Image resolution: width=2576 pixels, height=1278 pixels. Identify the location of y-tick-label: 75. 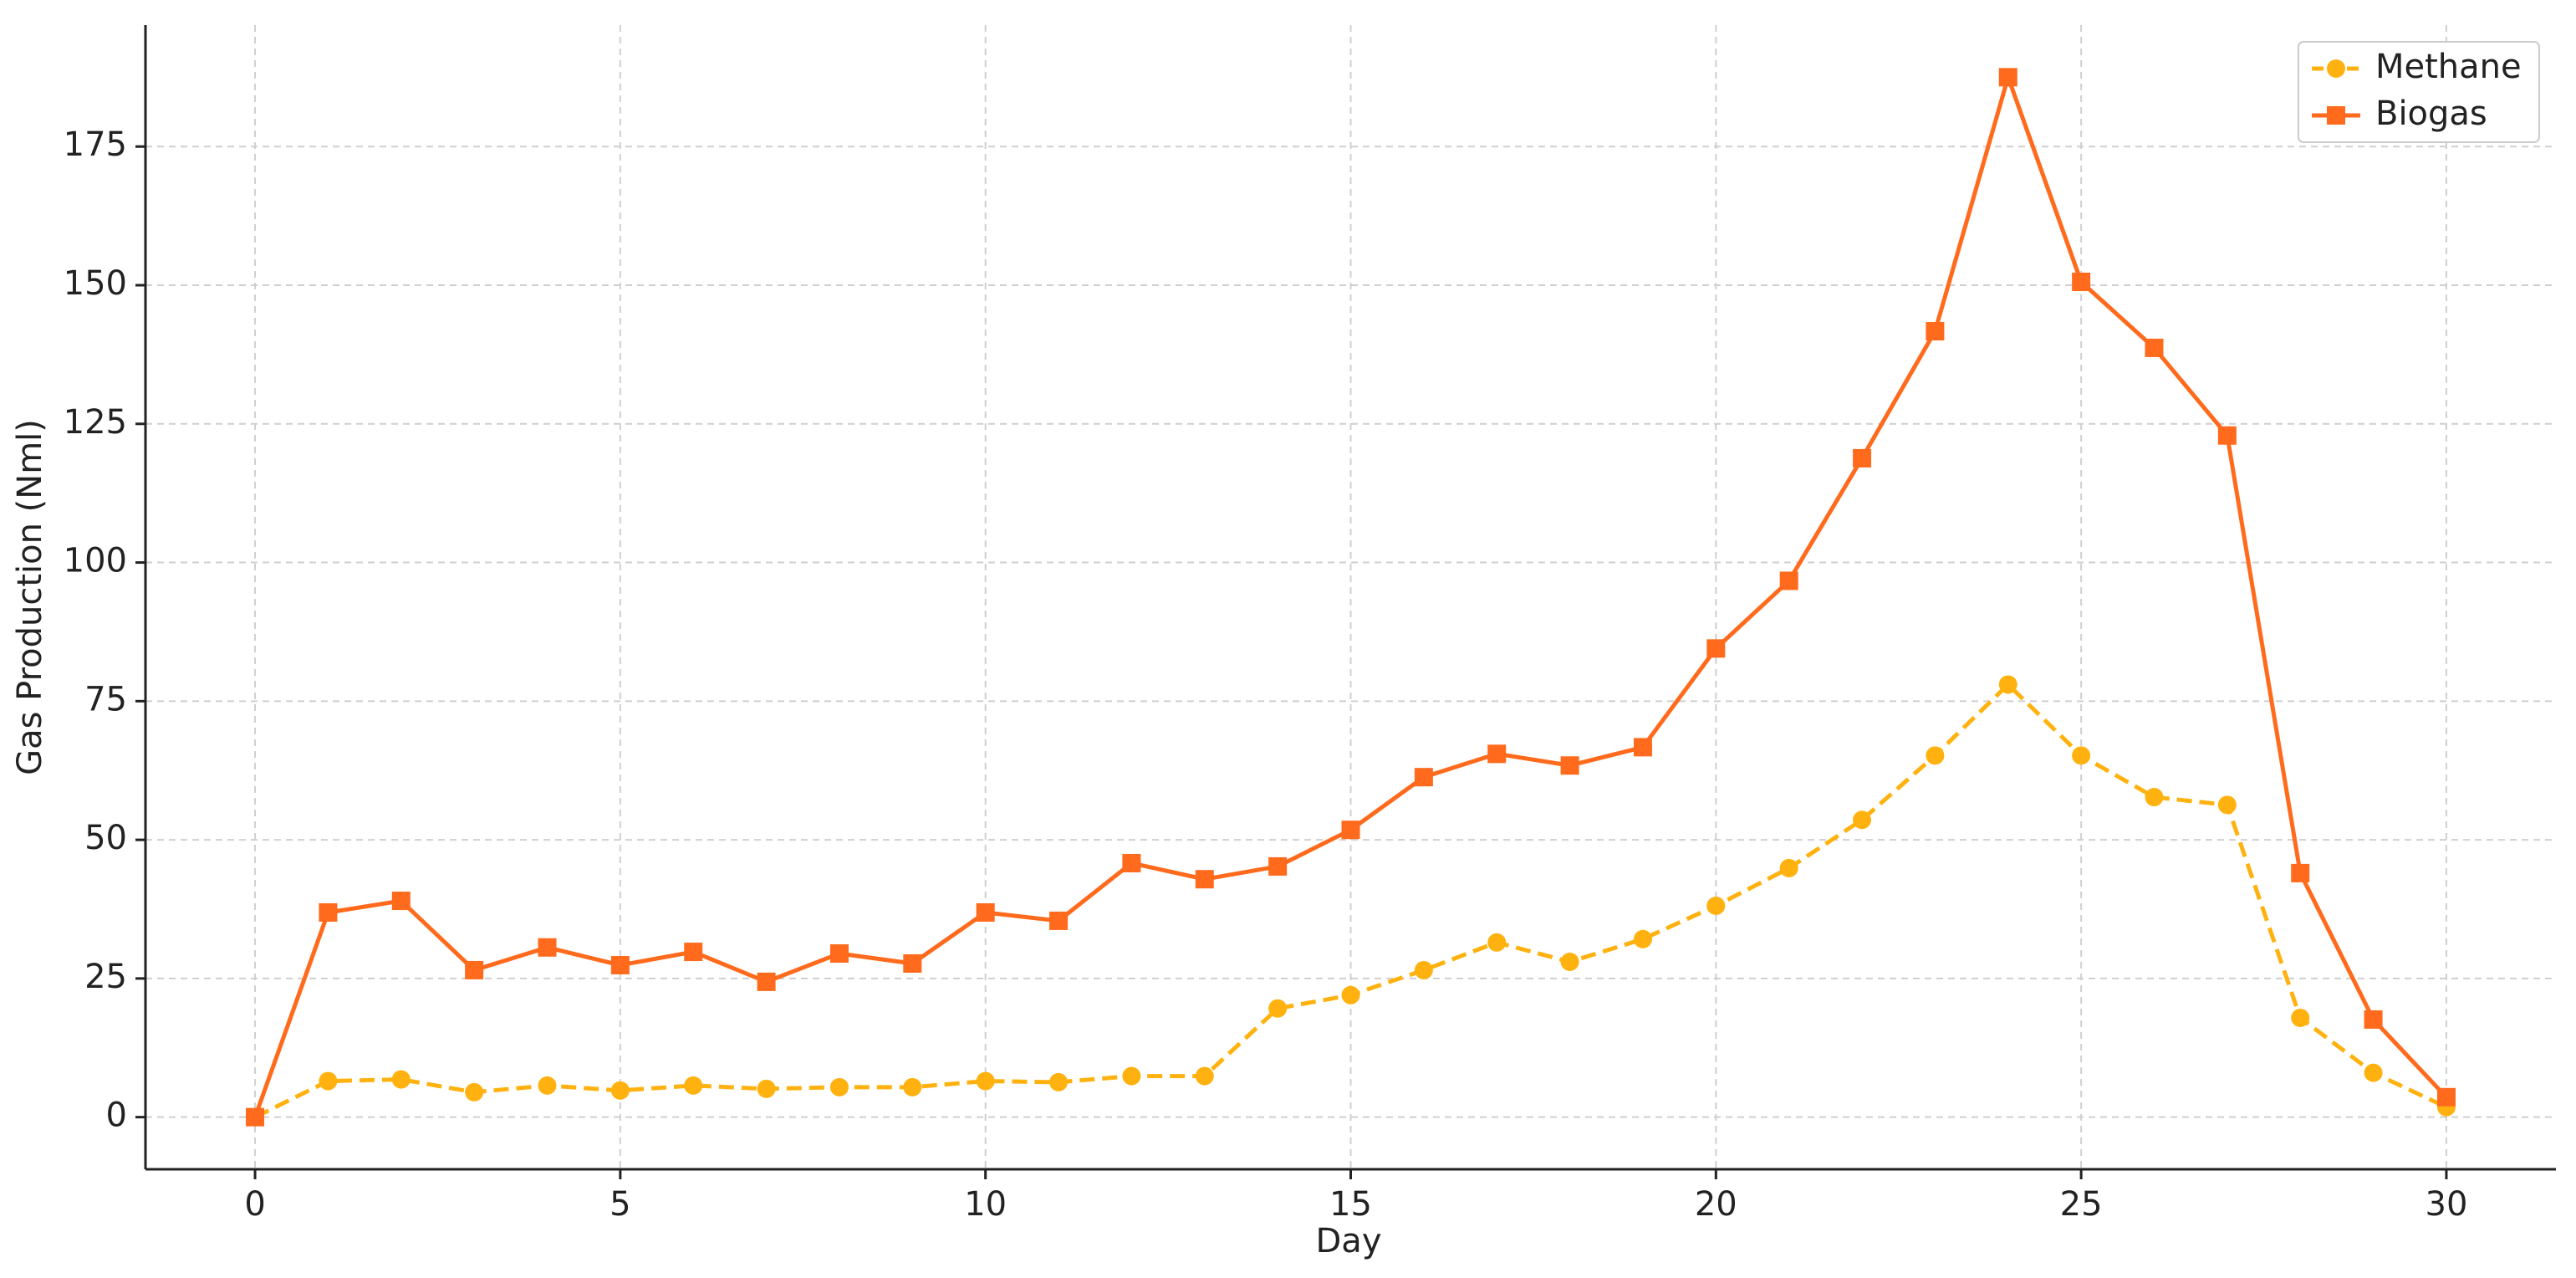
(106, 699).